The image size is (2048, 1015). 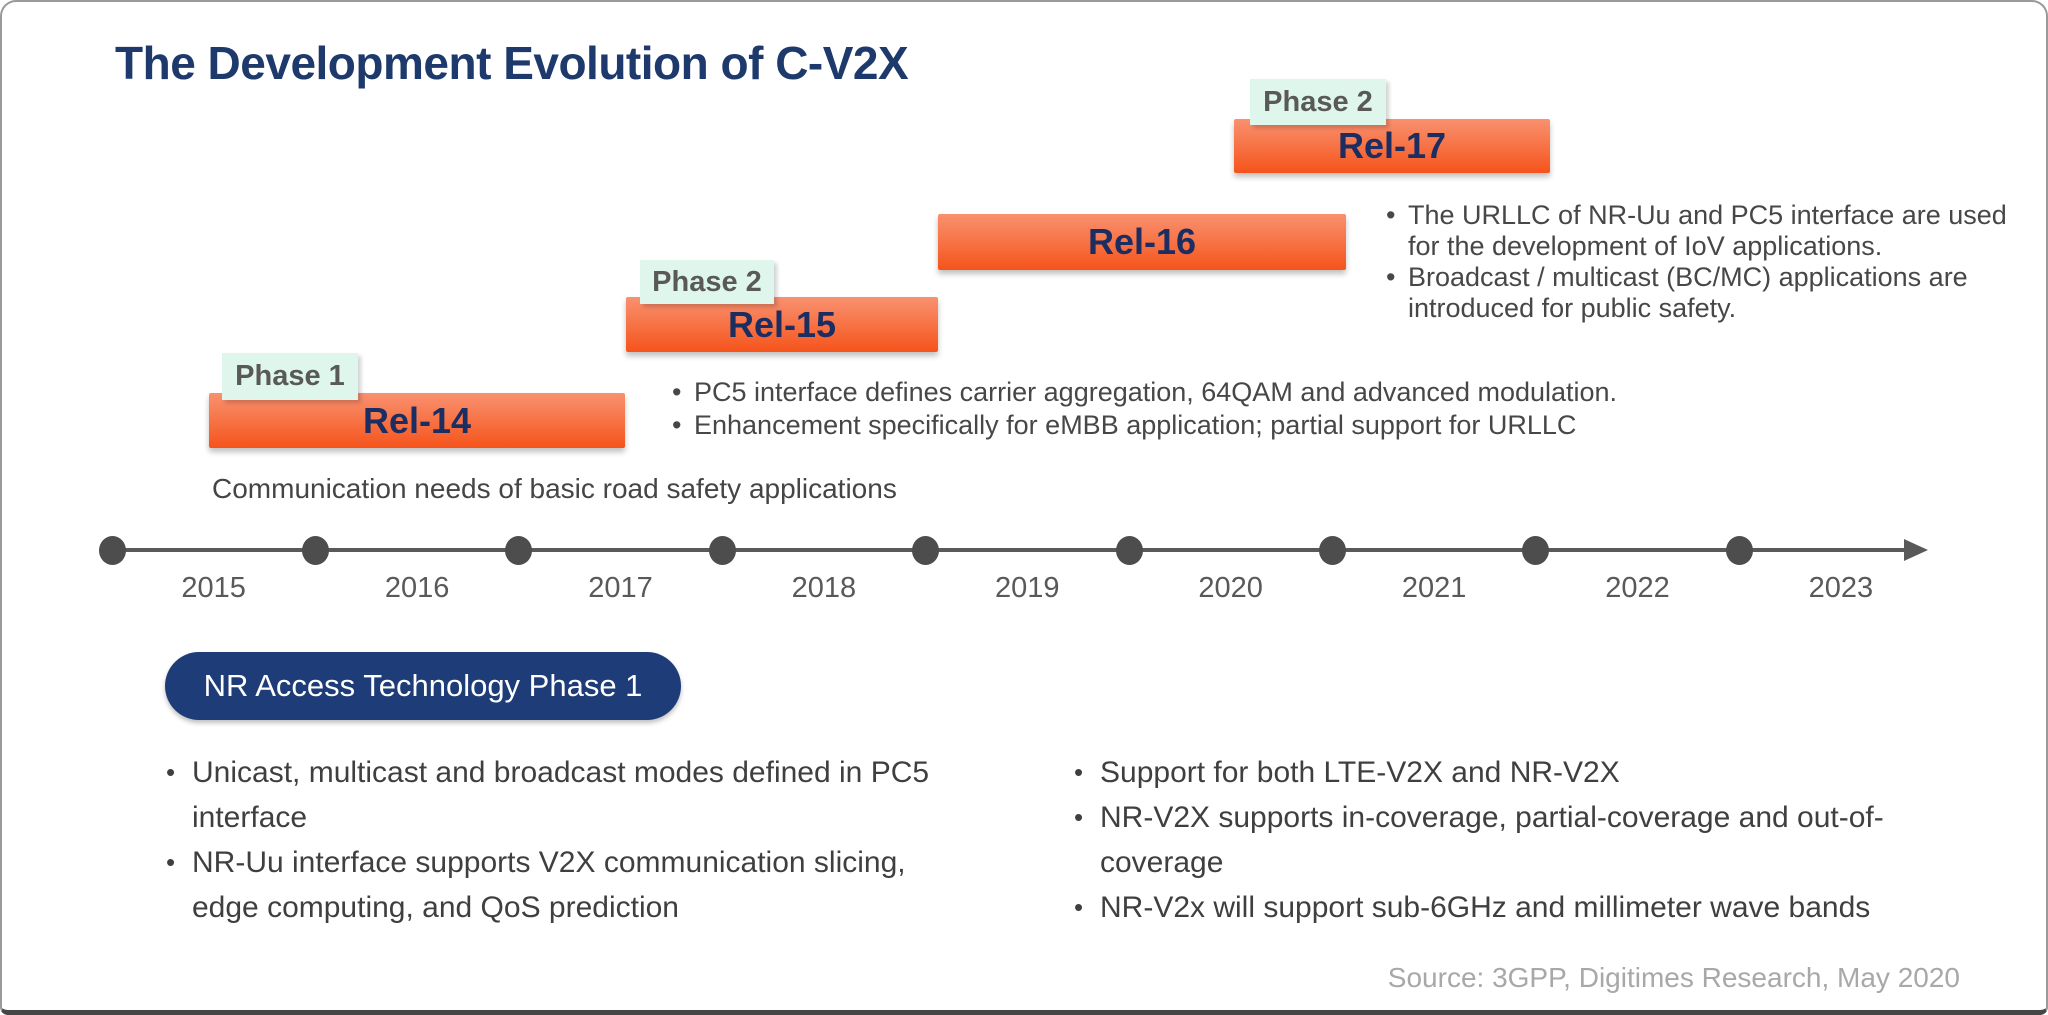 I want to click on year-label: 2023, so click(x=1841, y=588).